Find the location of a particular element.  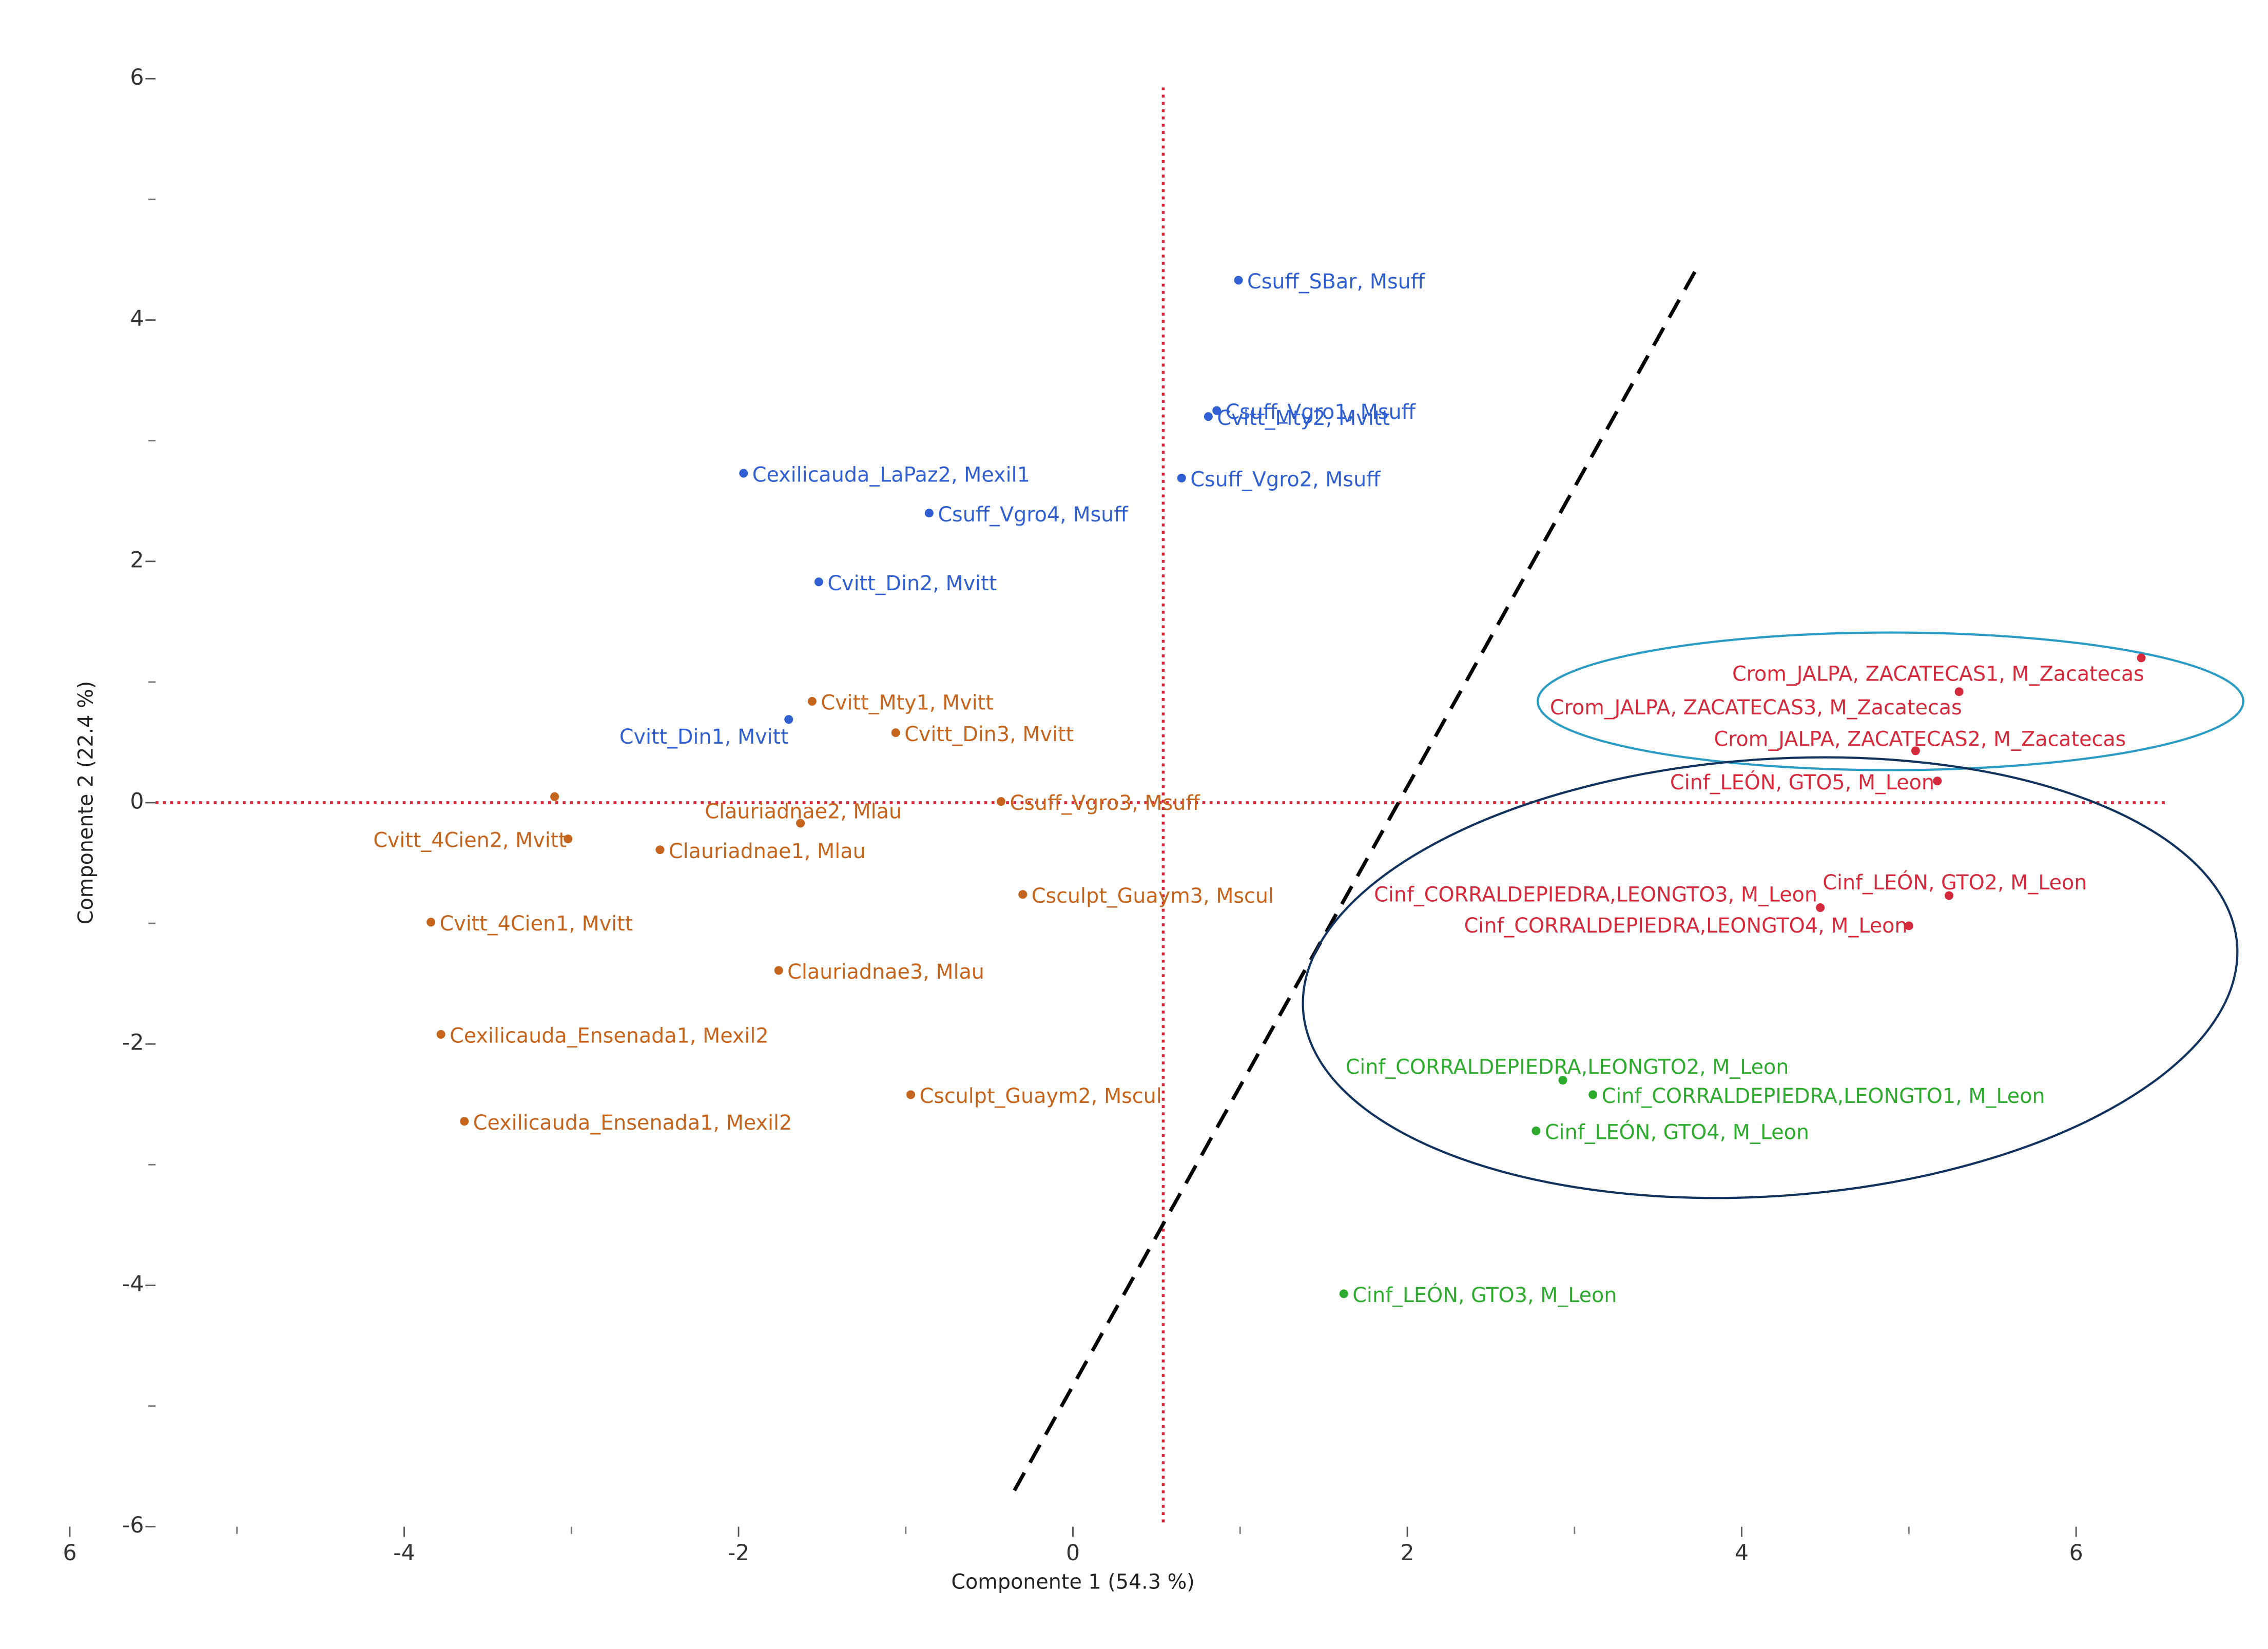

point-label: Csculpt_Guaym3, Mscul is located at coordinates (1153, 896).